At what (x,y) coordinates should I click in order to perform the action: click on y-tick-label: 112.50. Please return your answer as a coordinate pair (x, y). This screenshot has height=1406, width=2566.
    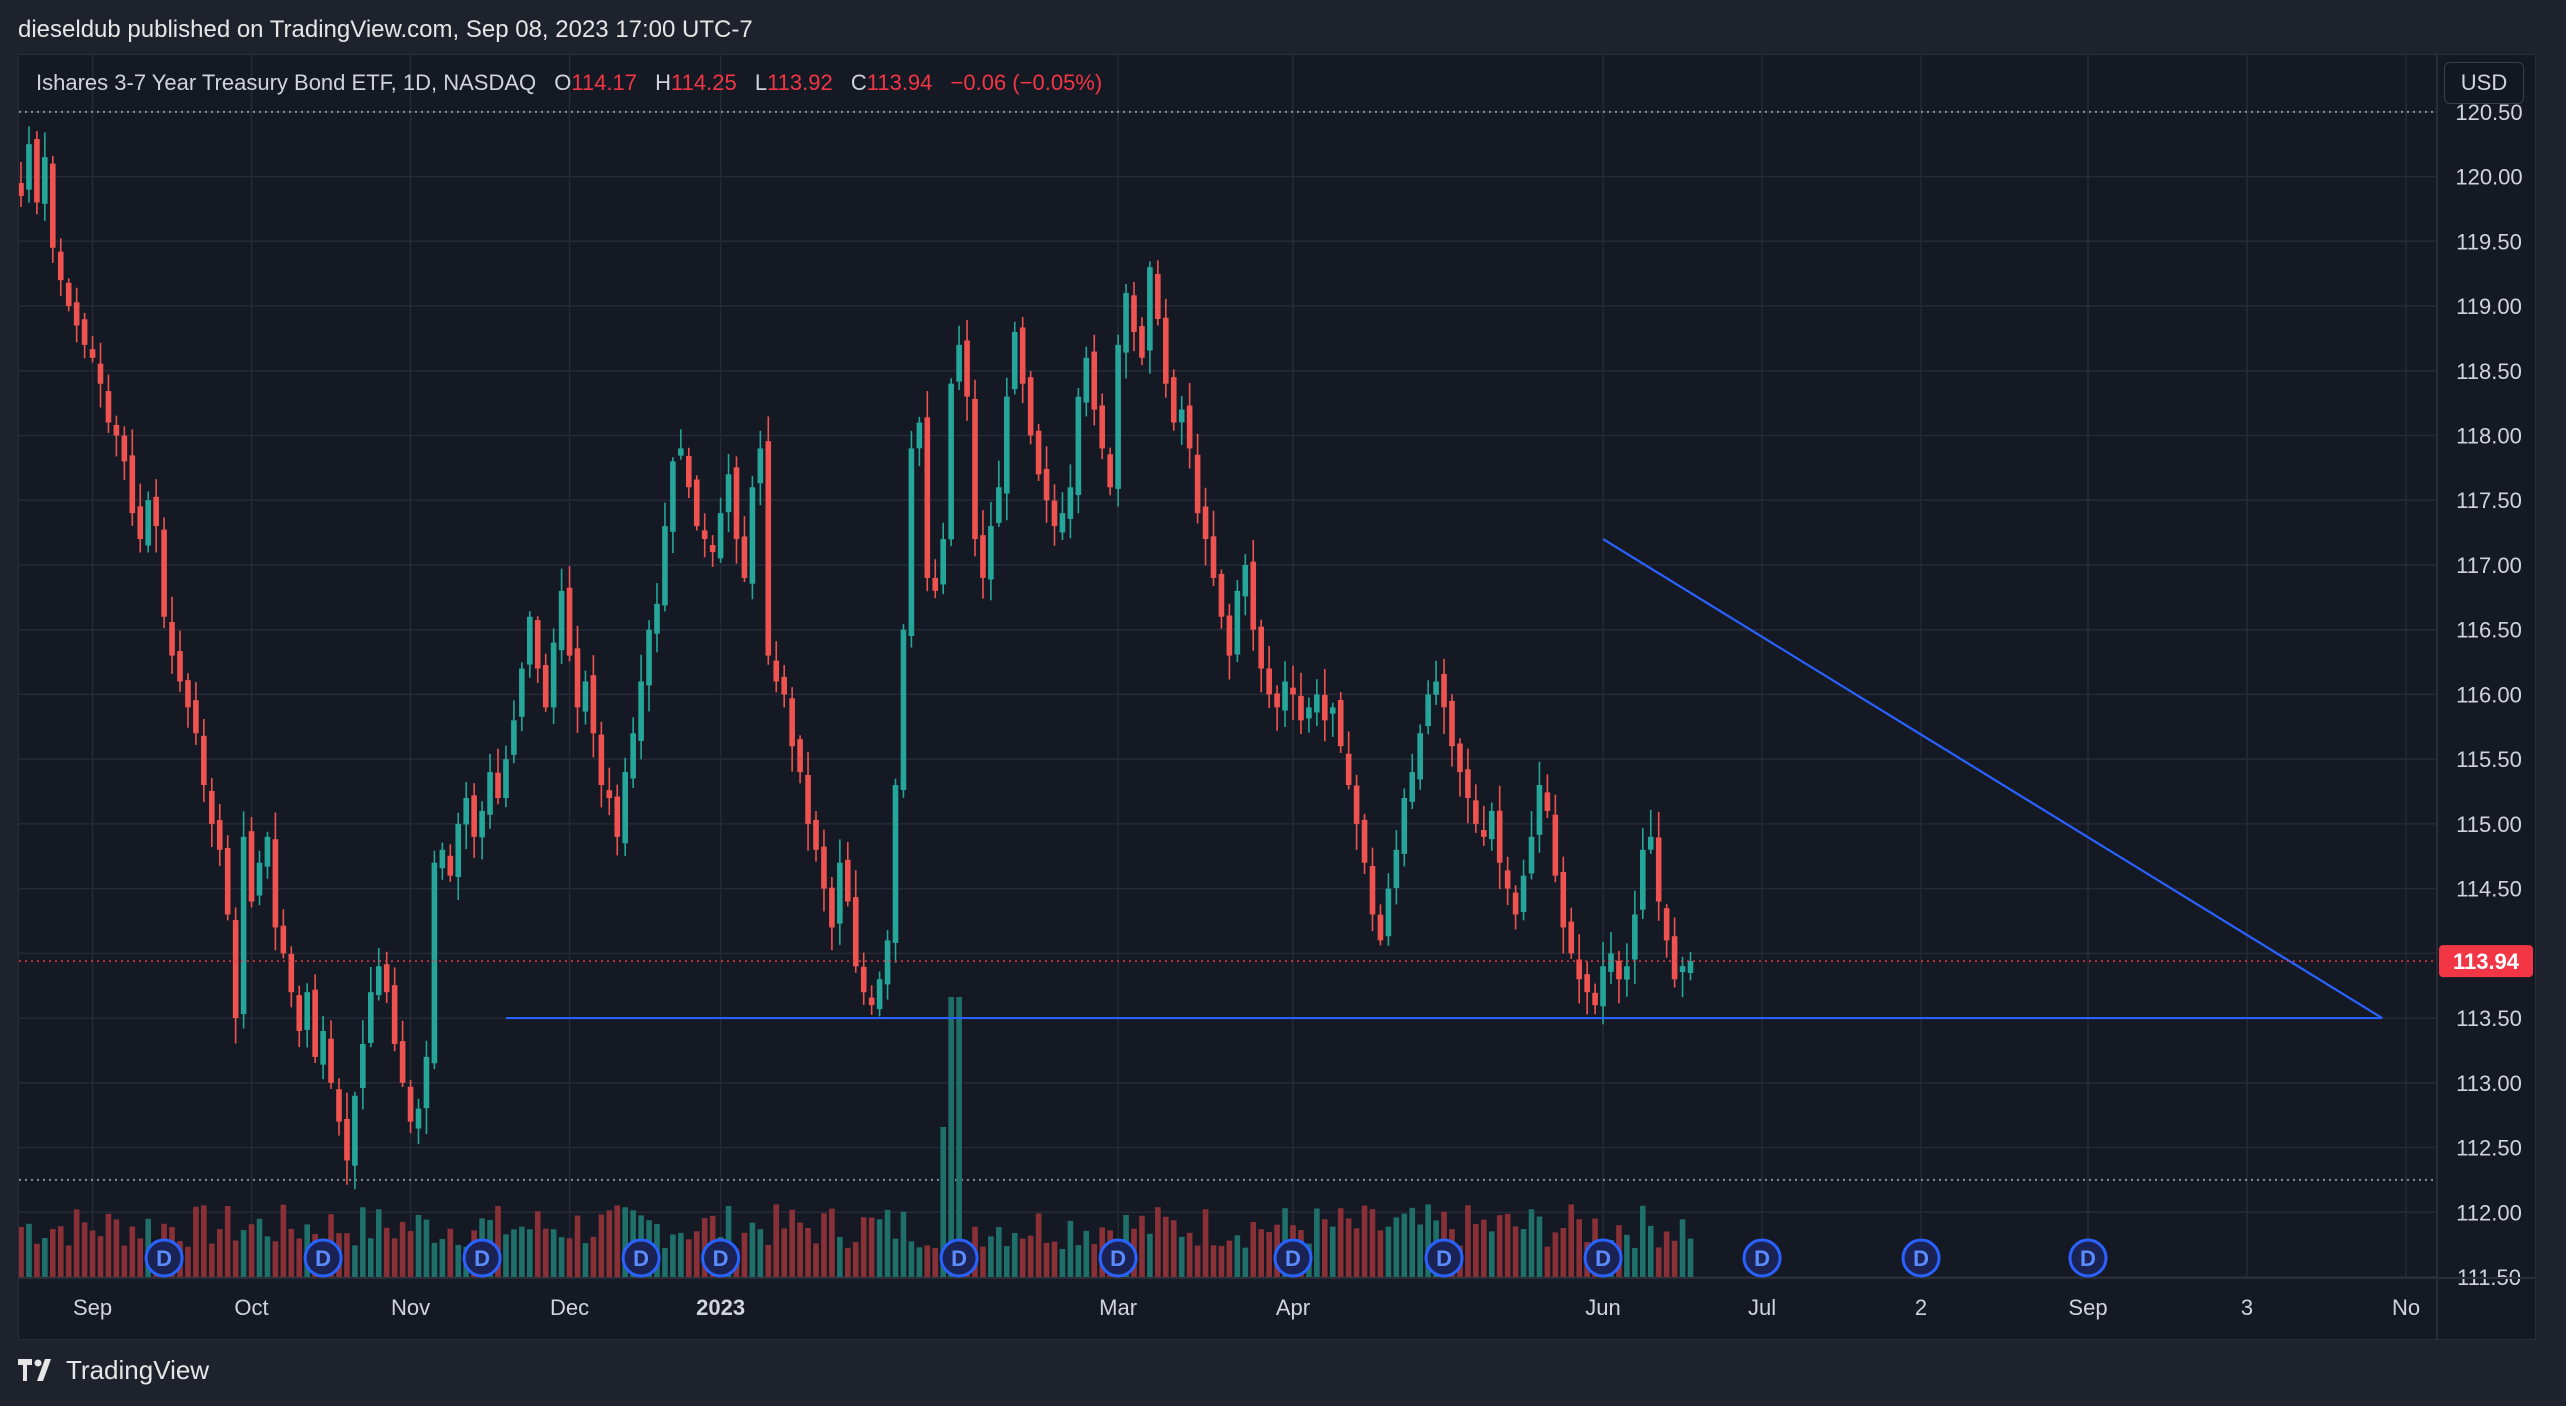
    Looking at the image, I should click on (2489, 1148).